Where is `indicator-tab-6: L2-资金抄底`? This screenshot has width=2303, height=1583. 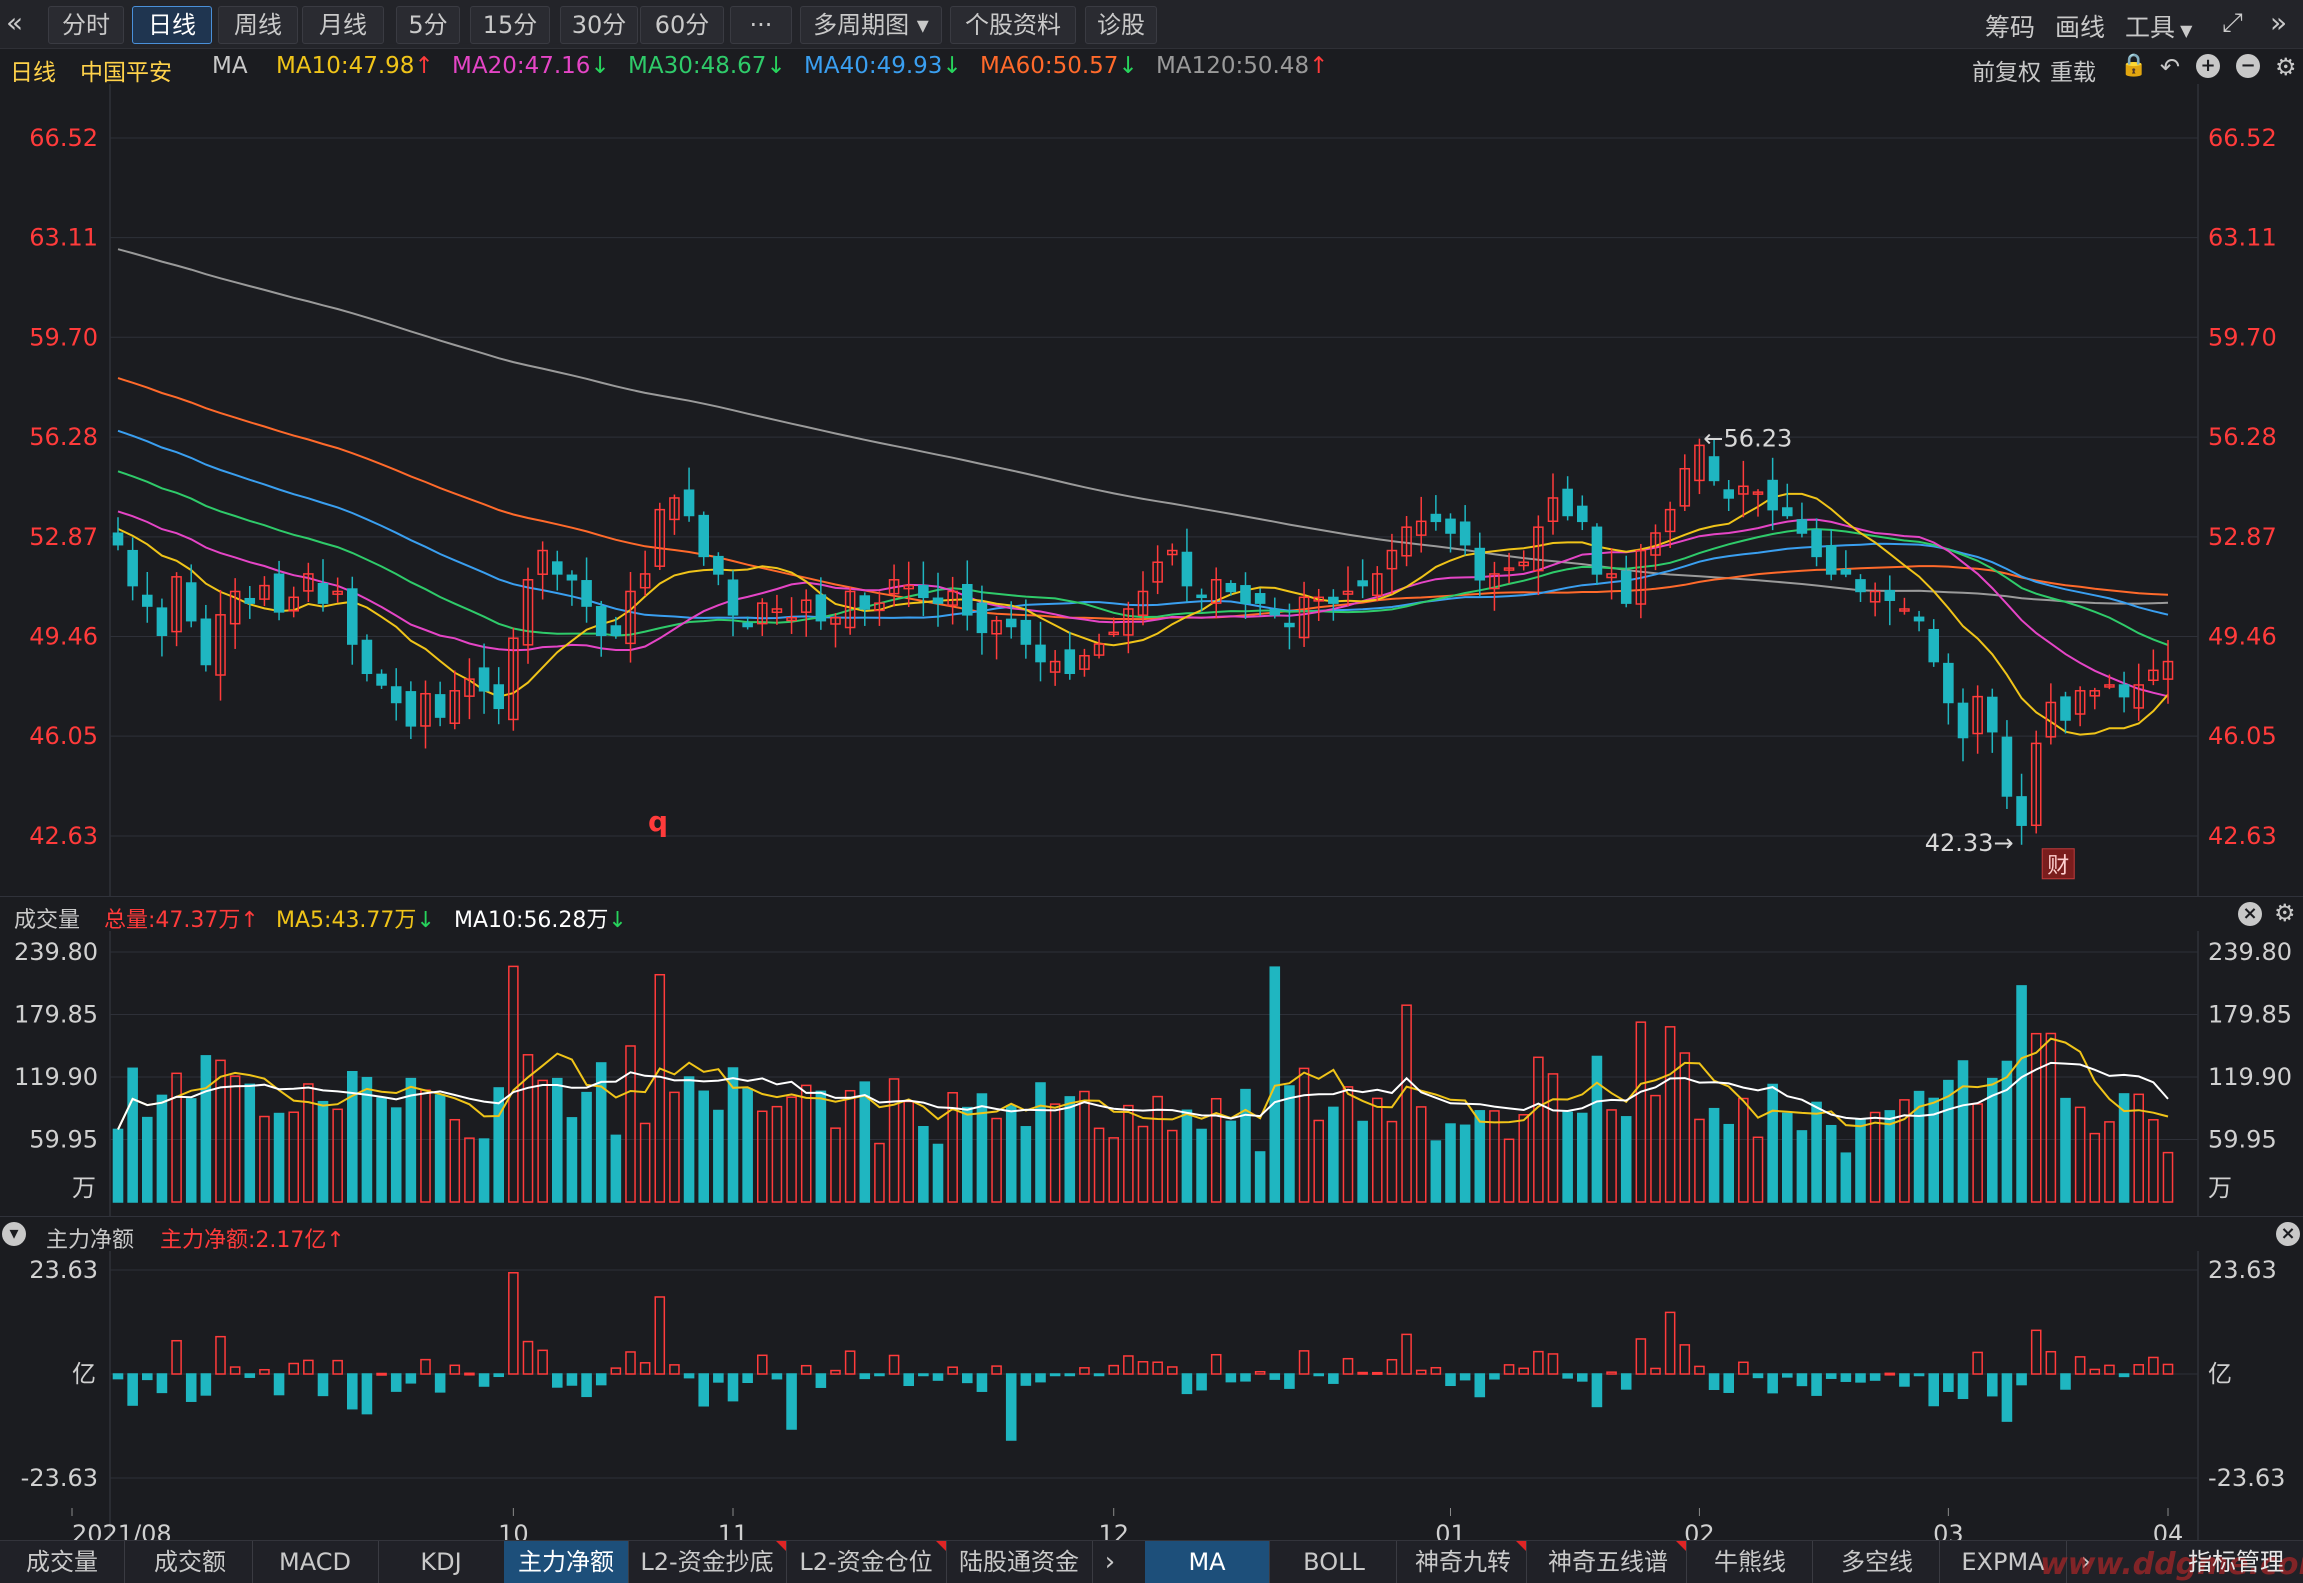
indicator-tab-6: L2-资金抄底 is located at coordinates (707, 1562).